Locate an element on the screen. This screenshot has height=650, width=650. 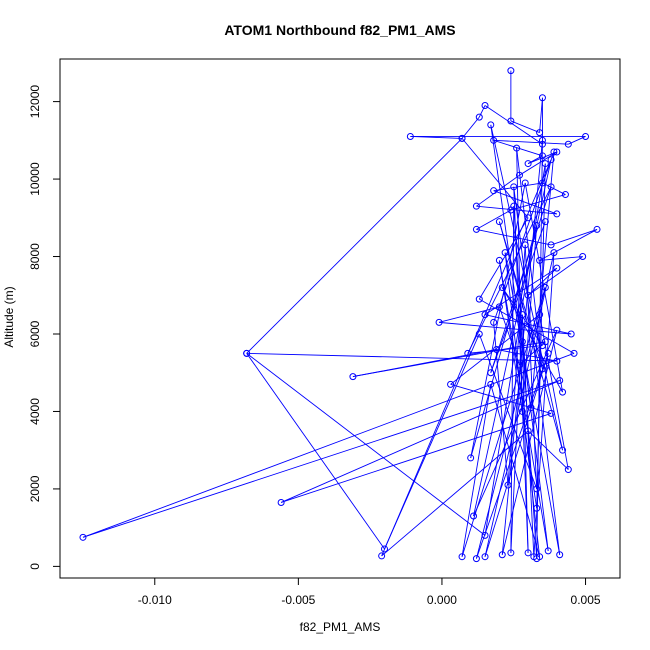
y-tick-label: 6000 is located at coordinates (35, 333).